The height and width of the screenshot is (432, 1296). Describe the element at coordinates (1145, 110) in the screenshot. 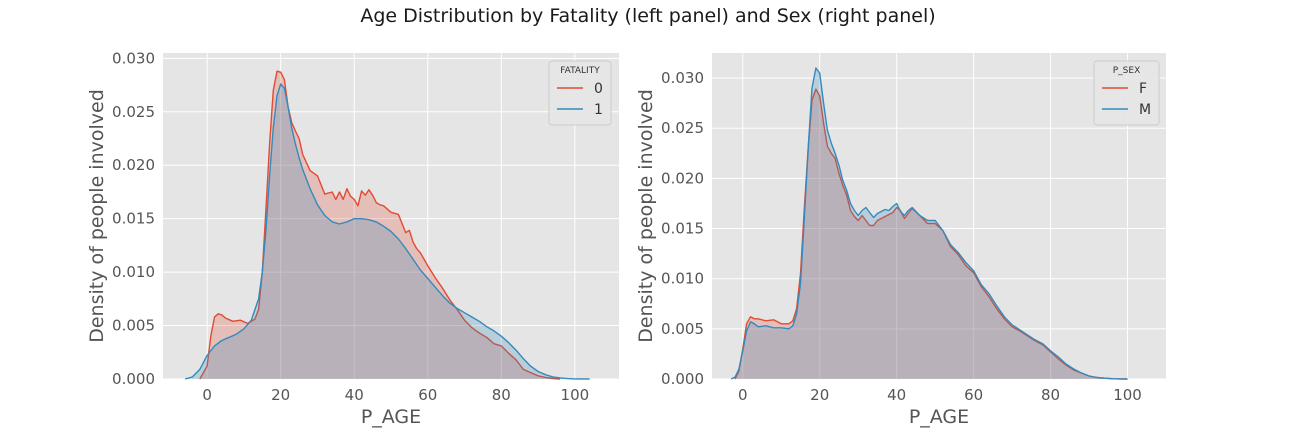

I see `legend-label-M: M` at that location.